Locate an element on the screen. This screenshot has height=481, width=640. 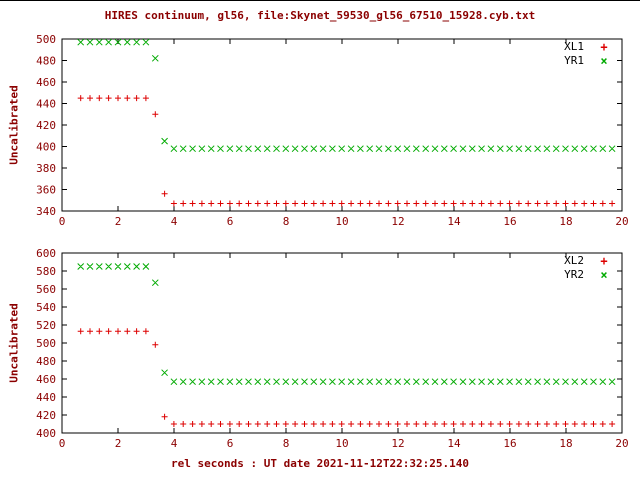
legend-label-xl1: XL1 is located at coordinates (574, 46).